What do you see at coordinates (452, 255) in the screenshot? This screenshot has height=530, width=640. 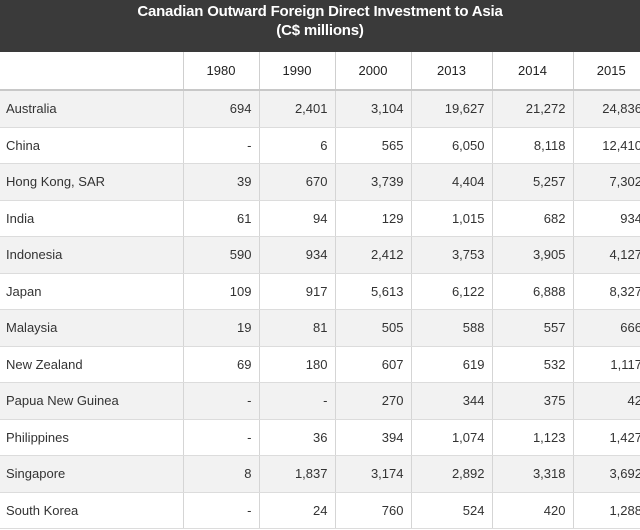 I see `value-cell: 3,753` at bounding box center [452, 255].